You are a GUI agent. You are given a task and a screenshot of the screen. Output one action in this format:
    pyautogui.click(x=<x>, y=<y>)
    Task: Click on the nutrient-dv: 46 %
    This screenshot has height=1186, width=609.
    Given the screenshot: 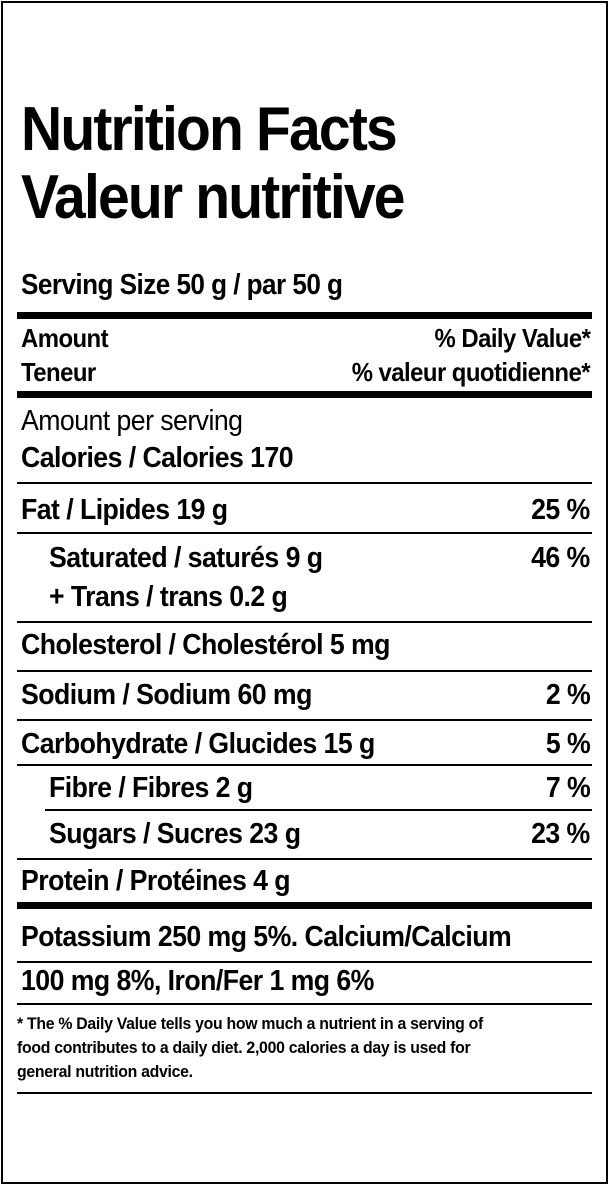 What is the action you would take?
    pyautogui.click(x=560, y=558)
    